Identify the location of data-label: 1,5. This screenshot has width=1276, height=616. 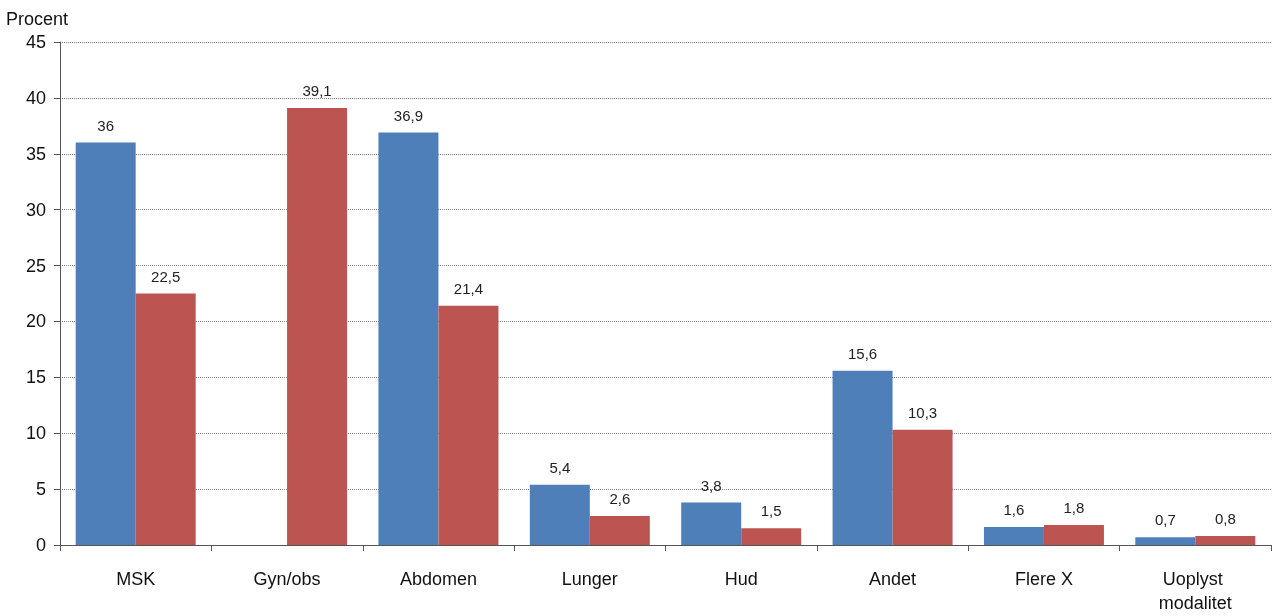
(771, 511).